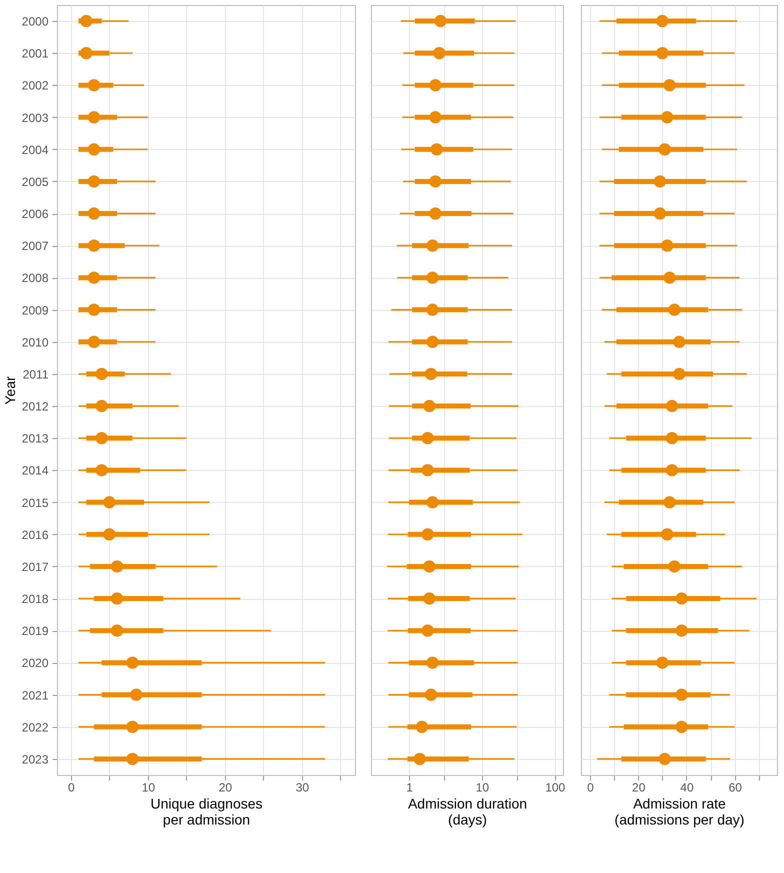  What do you see at coordinates (35, 599) in the screenshot?
I see `y-tick-label: 2018` at bounding box center [35, 599].